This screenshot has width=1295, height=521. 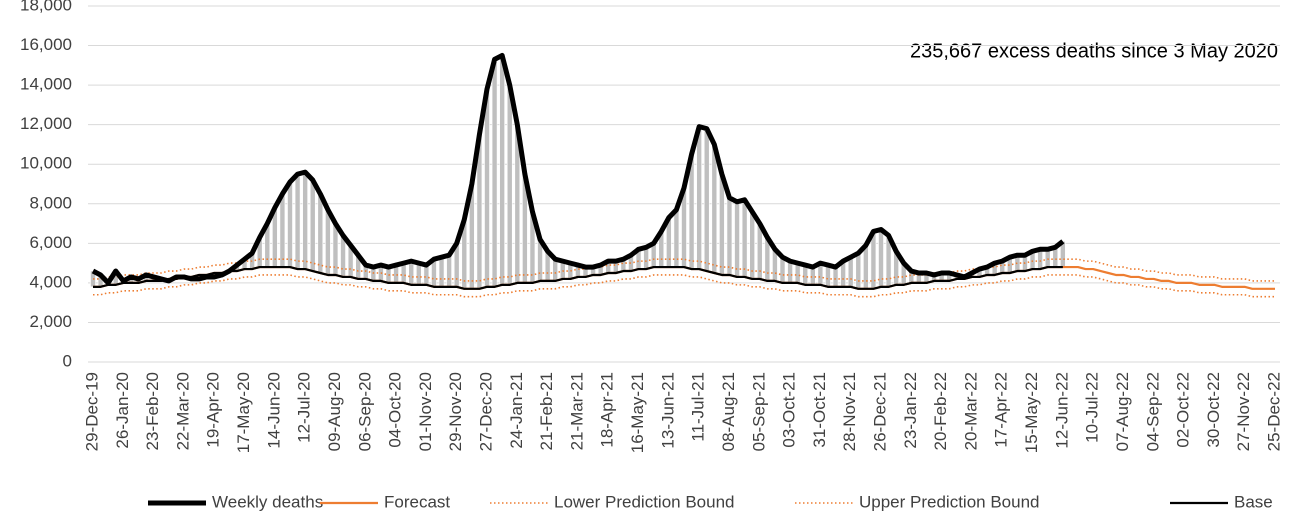 What do you see at coordinates (1001, 410) in the screenshot?
I see `x-tick-label: 17-Apr-22` at bounding box center [1001, 410].